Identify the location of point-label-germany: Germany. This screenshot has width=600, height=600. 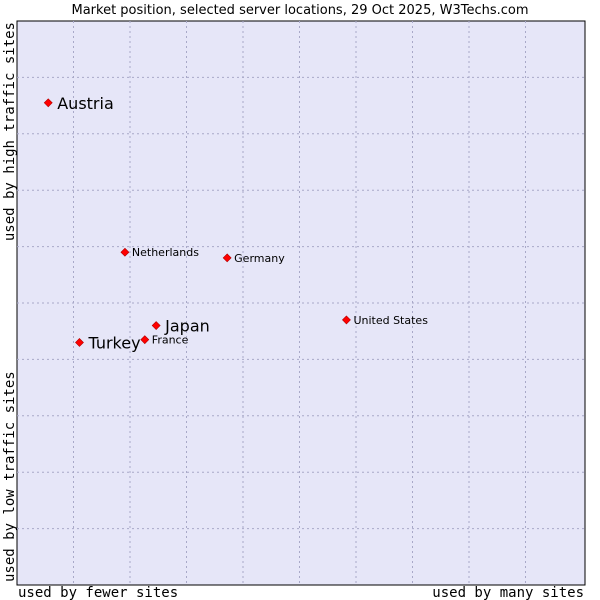
(259, 258).